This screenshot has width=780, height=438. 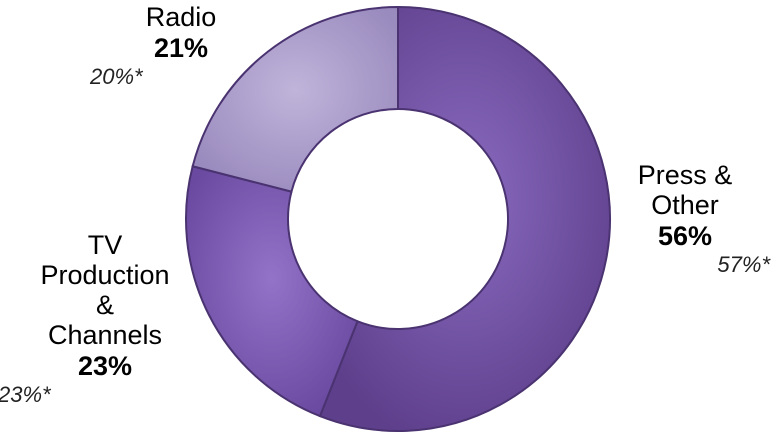 I want to click on label-radio: Radio 21% 20%*, so click(x=178, y=46).